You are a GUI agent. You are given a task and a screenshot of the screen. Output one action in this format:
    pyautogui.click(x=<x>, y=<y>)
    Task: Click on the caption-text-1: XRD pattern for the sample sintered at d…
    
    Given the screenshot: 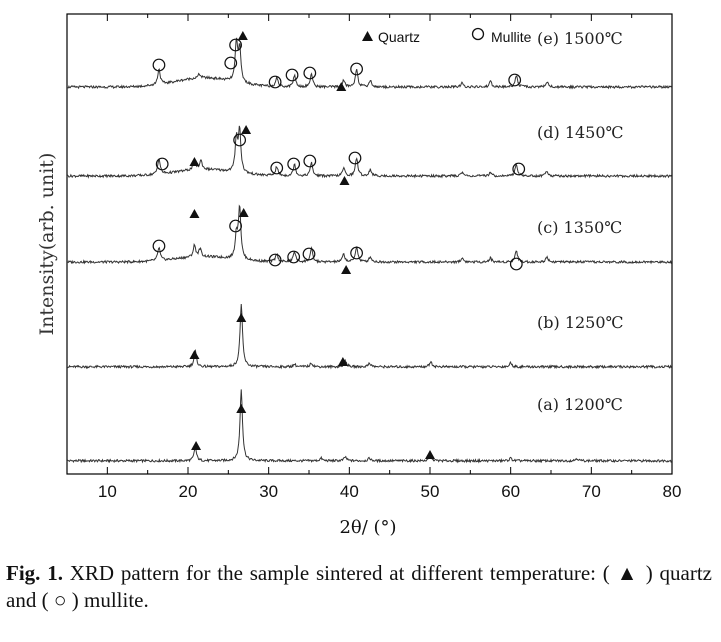 What is the action you would take?
    pyautogui.click(x=339, y=573)
    